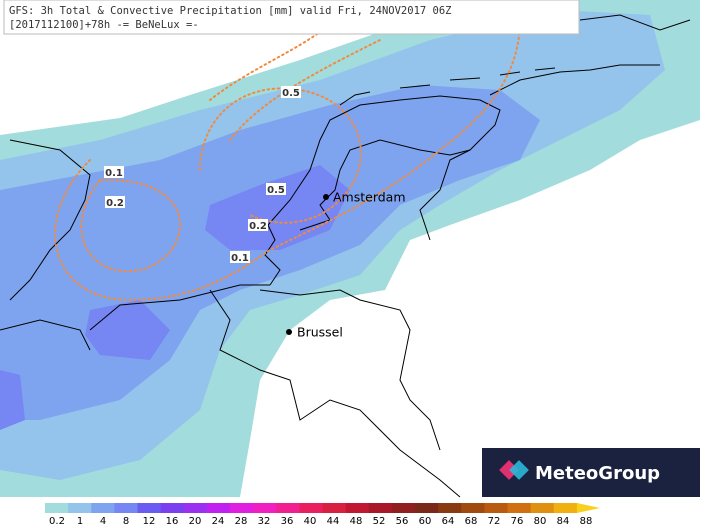 The width and height of the screenshot is (725, 528). What do you see at coordinates (149, 521) in the screenshot?
I see `colorbar-label: 12` at bounding box center [149, 521].